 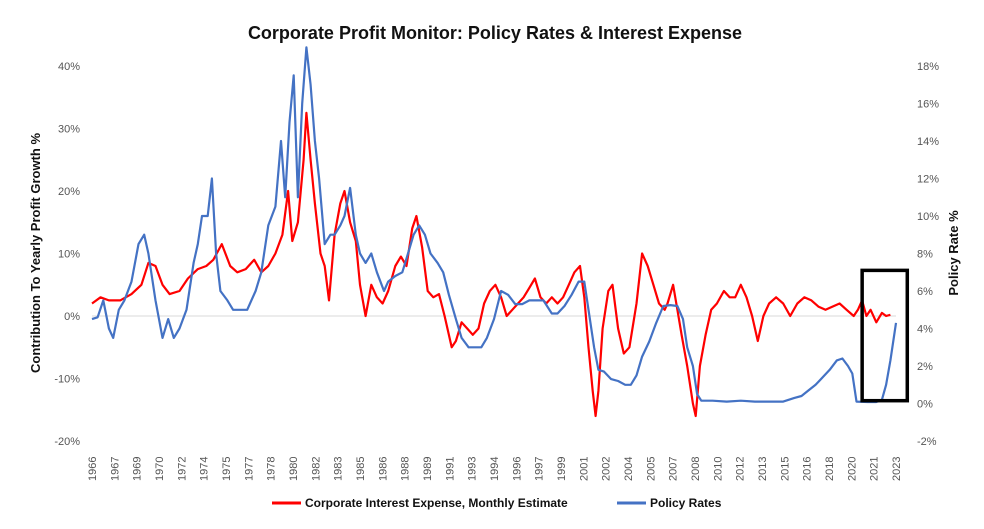 What do you see at coordinates (629, 469) in the screenshot?
I see `x-tick-label: 2004` at bounding box center [629, 469].